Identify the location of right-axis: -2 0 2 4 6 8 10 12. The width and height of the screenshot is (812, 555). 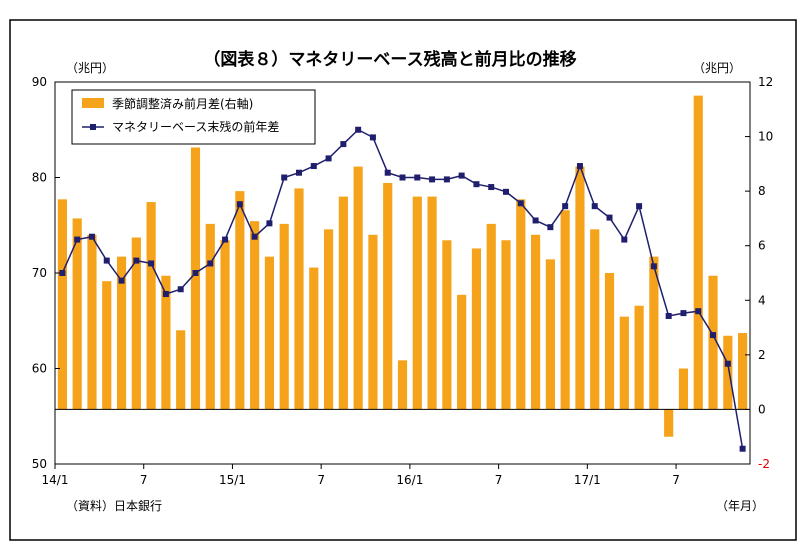
(759, 273).